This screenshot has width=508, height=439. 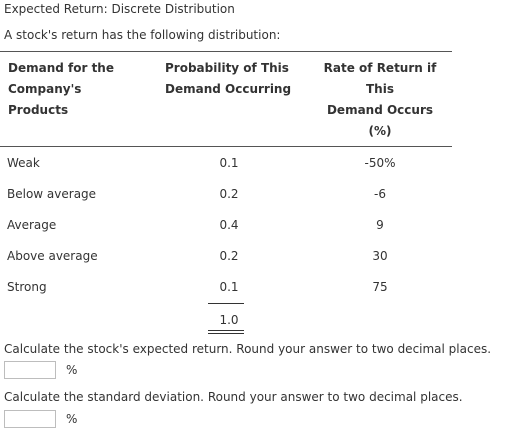 I want to click on header-return-line-4: (%), so click(x=380, y=131).